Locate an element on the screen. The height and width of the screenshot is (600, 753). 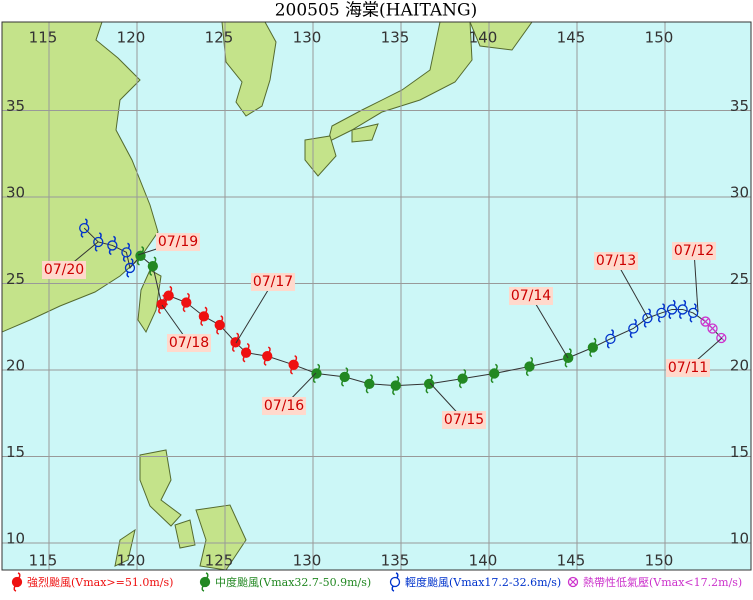
lat-label-left: 35 is located at coordinates (15, 106).